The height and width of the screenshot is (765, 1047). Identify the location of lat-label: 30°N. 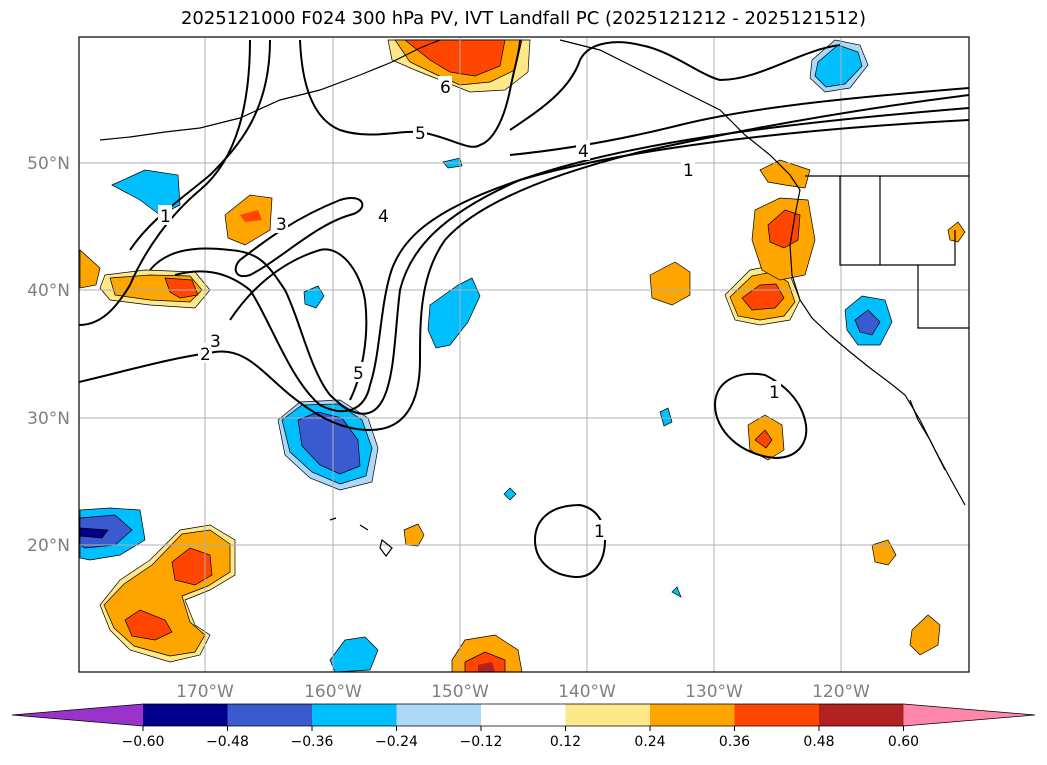
(48, 419).